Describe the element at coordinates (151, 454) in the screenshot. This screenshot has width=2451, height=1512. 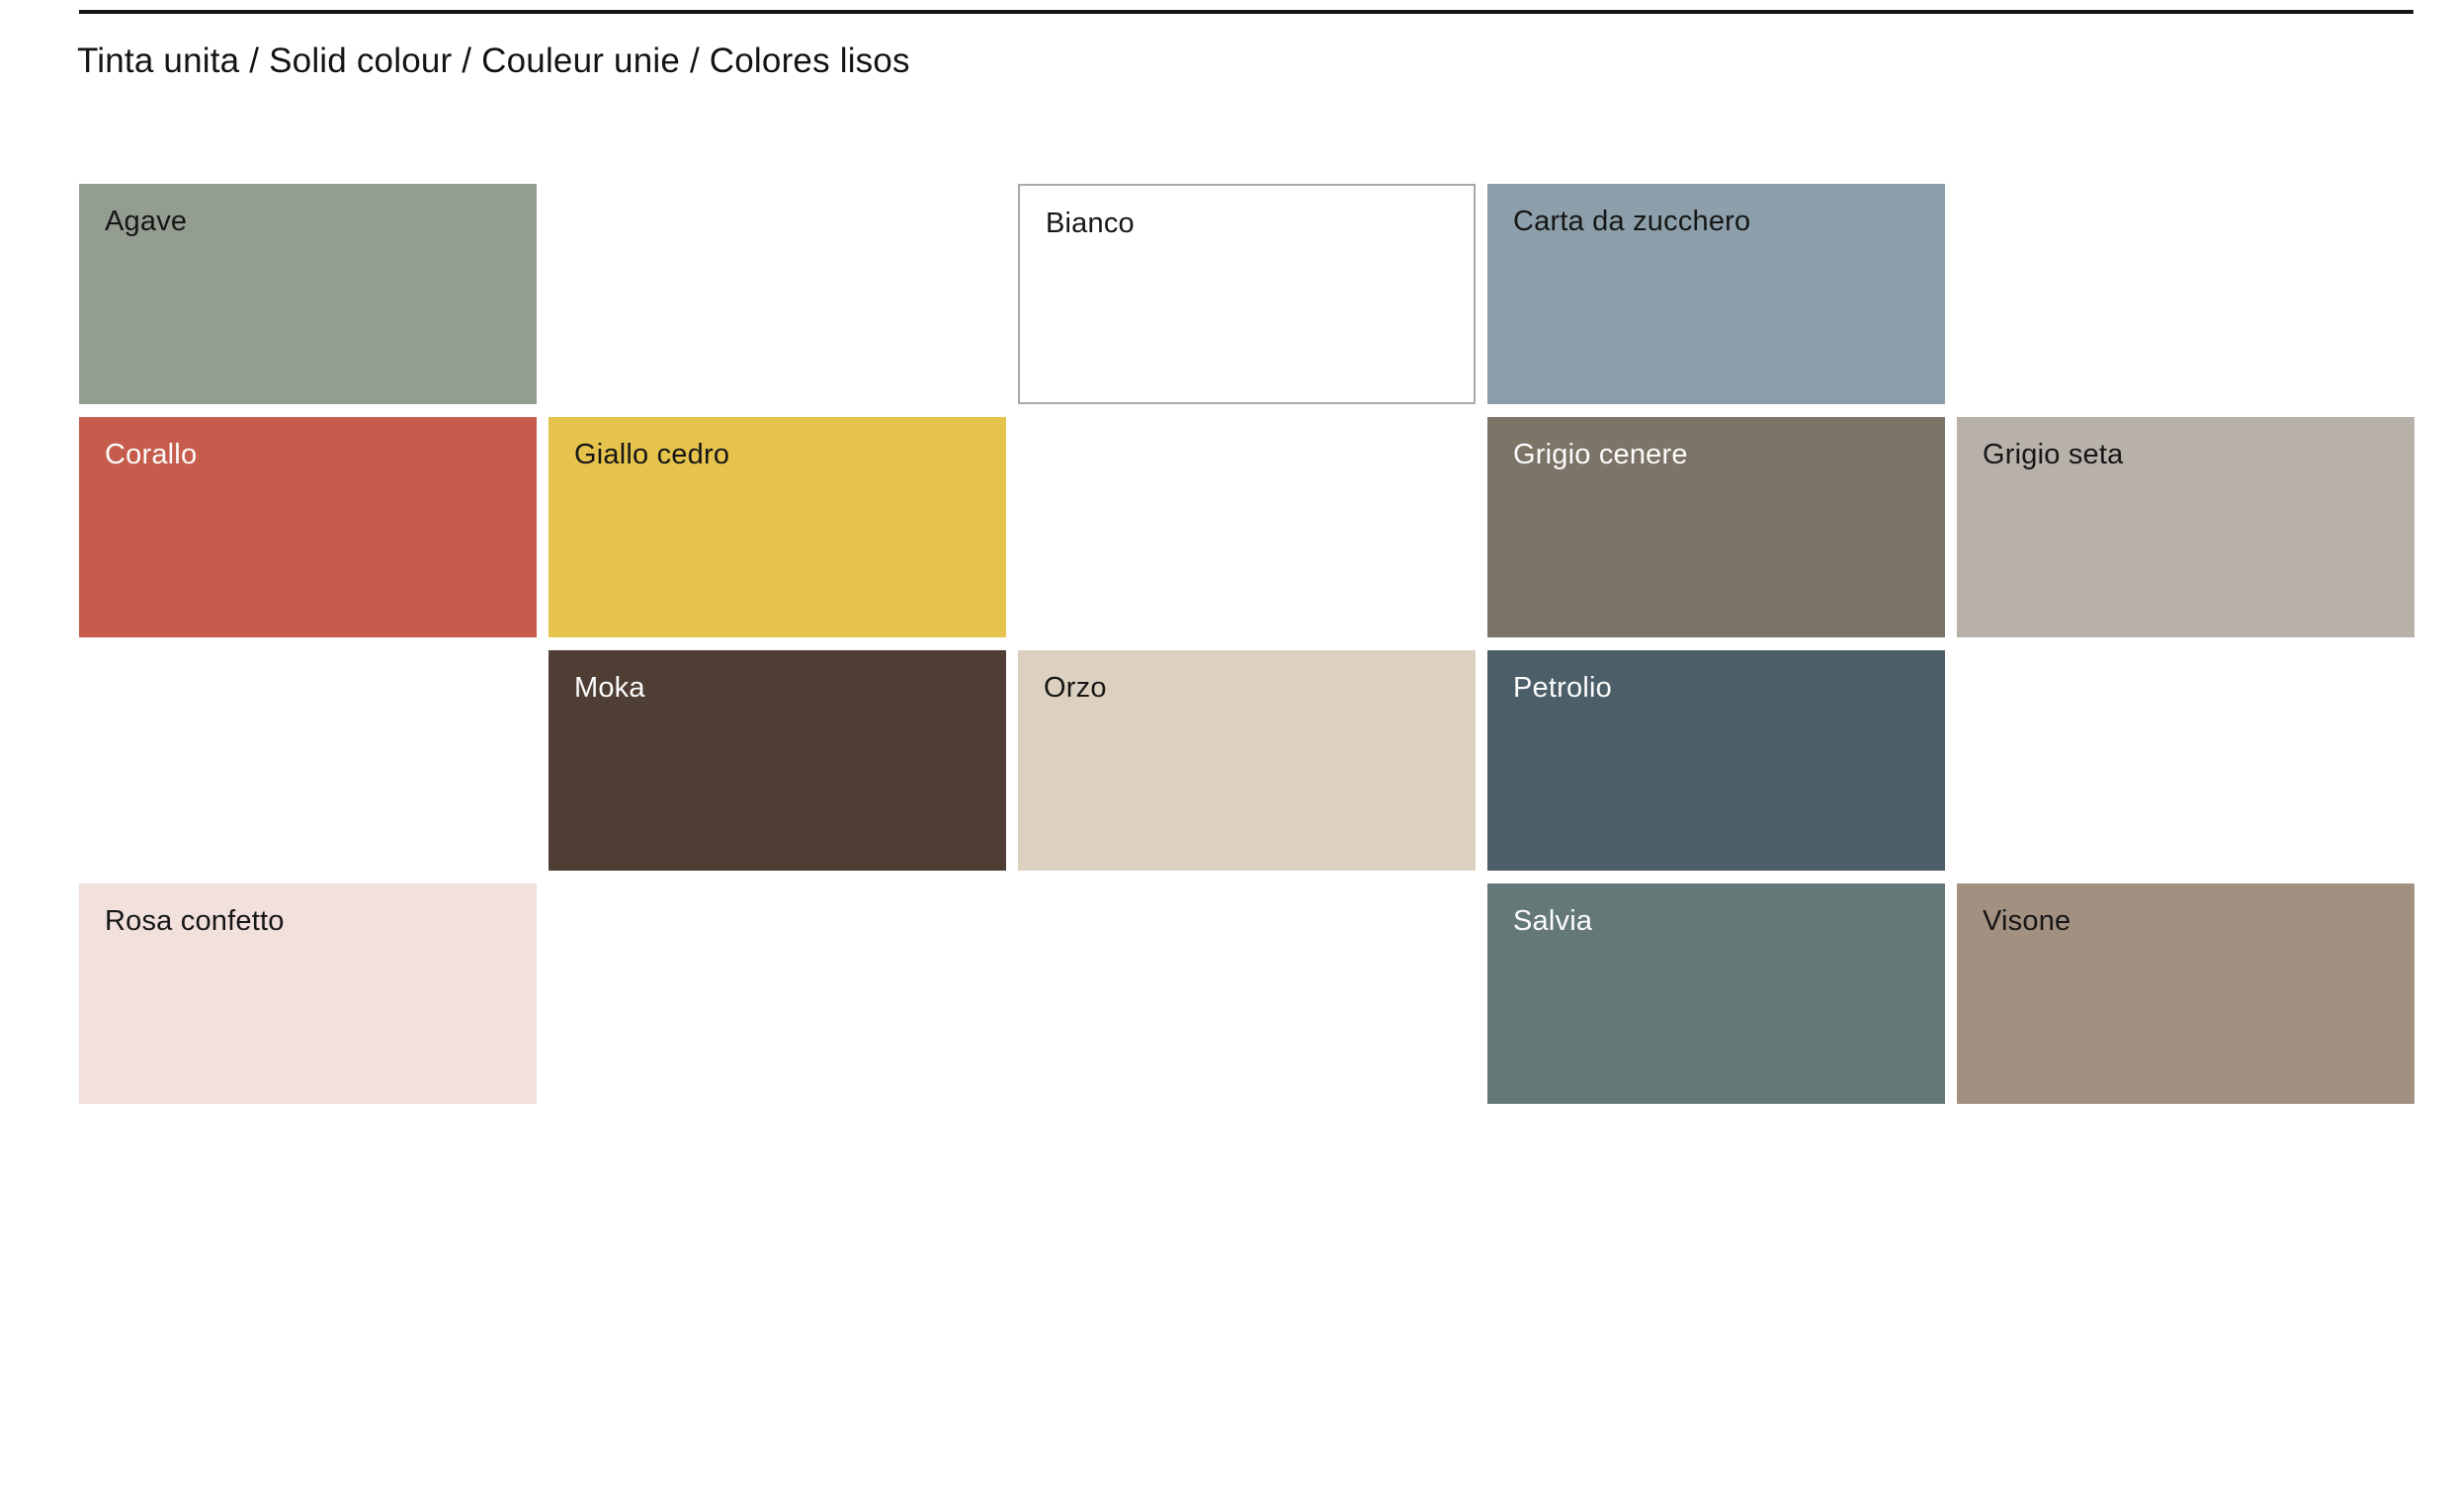
I see `swatch-label-corallo: Corallo` at that location.